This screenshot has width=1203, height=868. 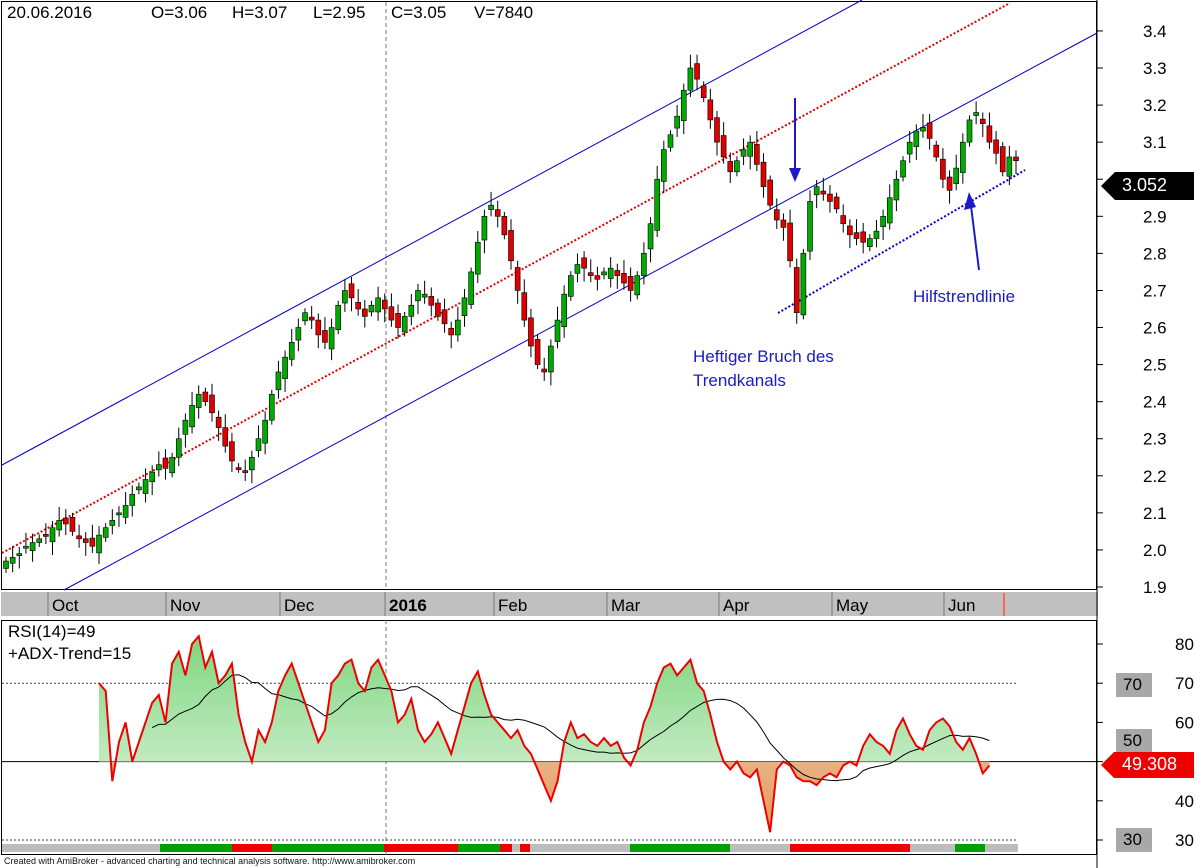 What do you see at coordinates (763, 356) in the screenshot?
I see `break-annotation-line1: Heftiger Bruch des` at bounding box center [763, 356].